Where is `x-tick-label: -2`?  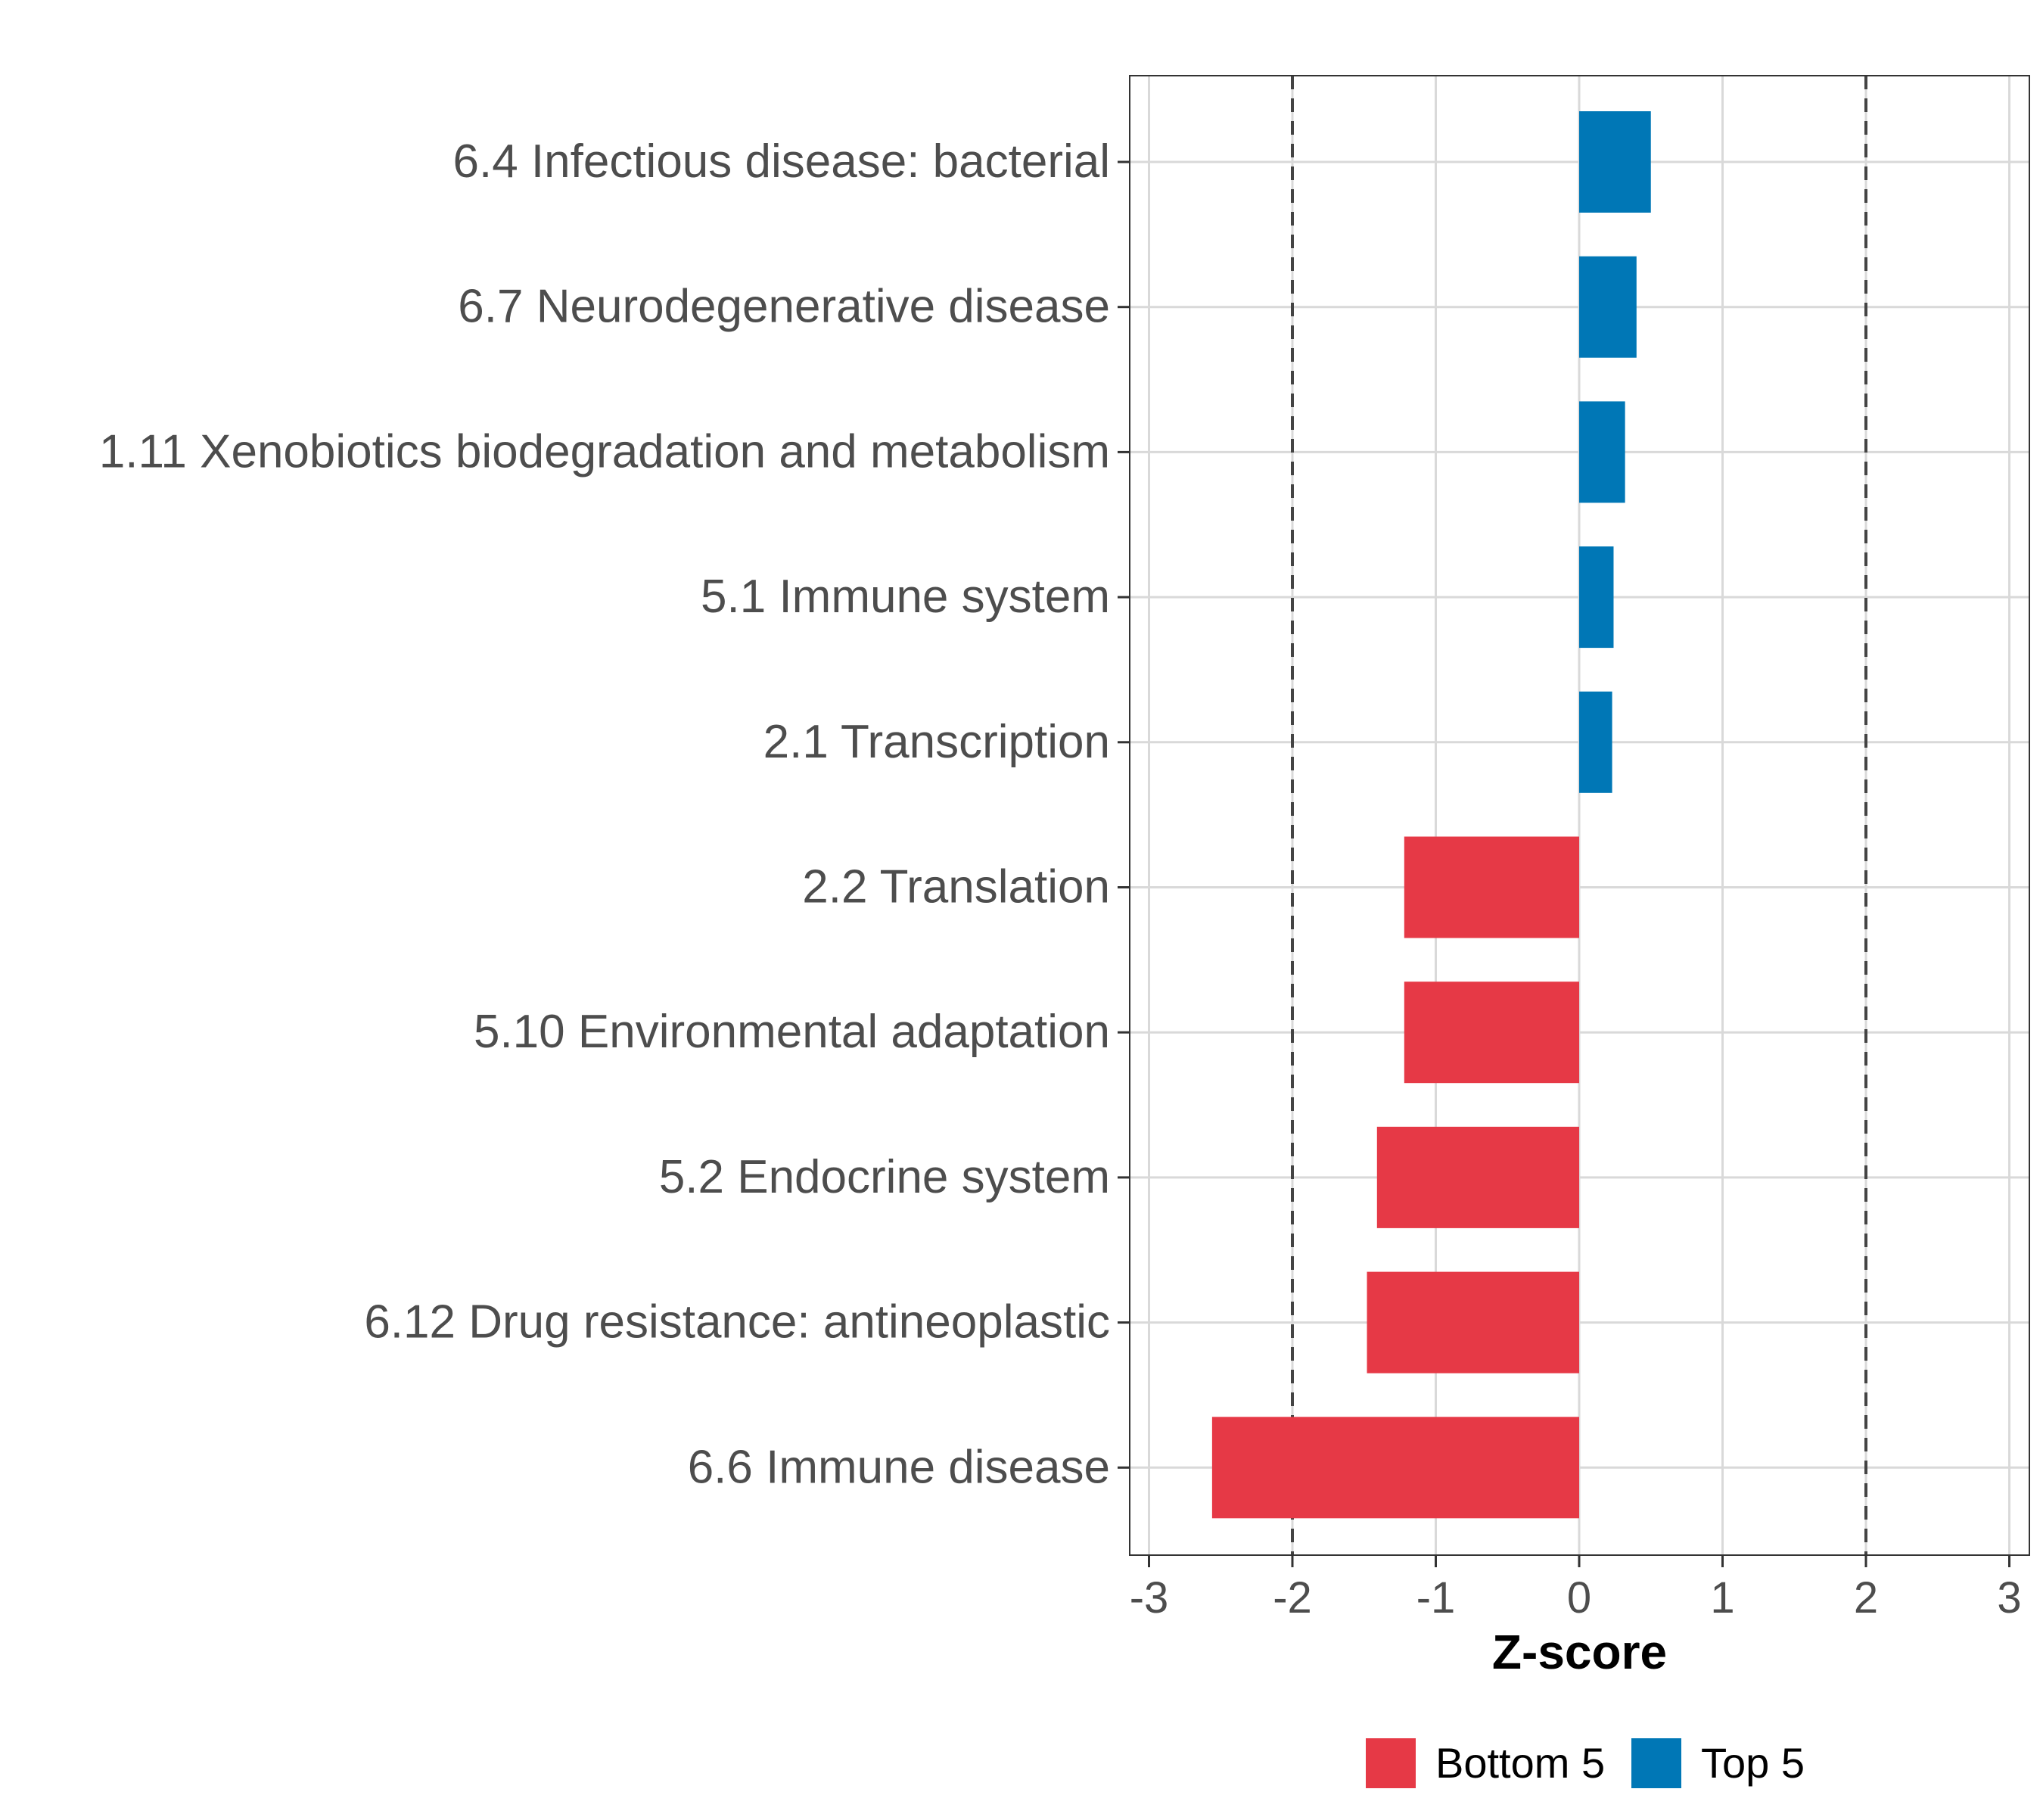 x-tick-label: -2 is located at coordinates (1292, 1597).